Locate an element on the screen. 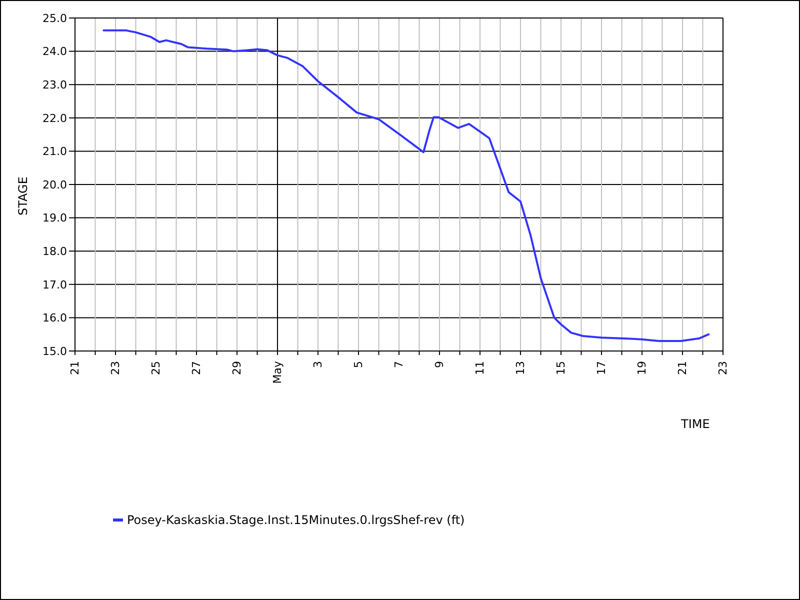  y-tick-label: 18.0 is located at coordinates (54, 251).